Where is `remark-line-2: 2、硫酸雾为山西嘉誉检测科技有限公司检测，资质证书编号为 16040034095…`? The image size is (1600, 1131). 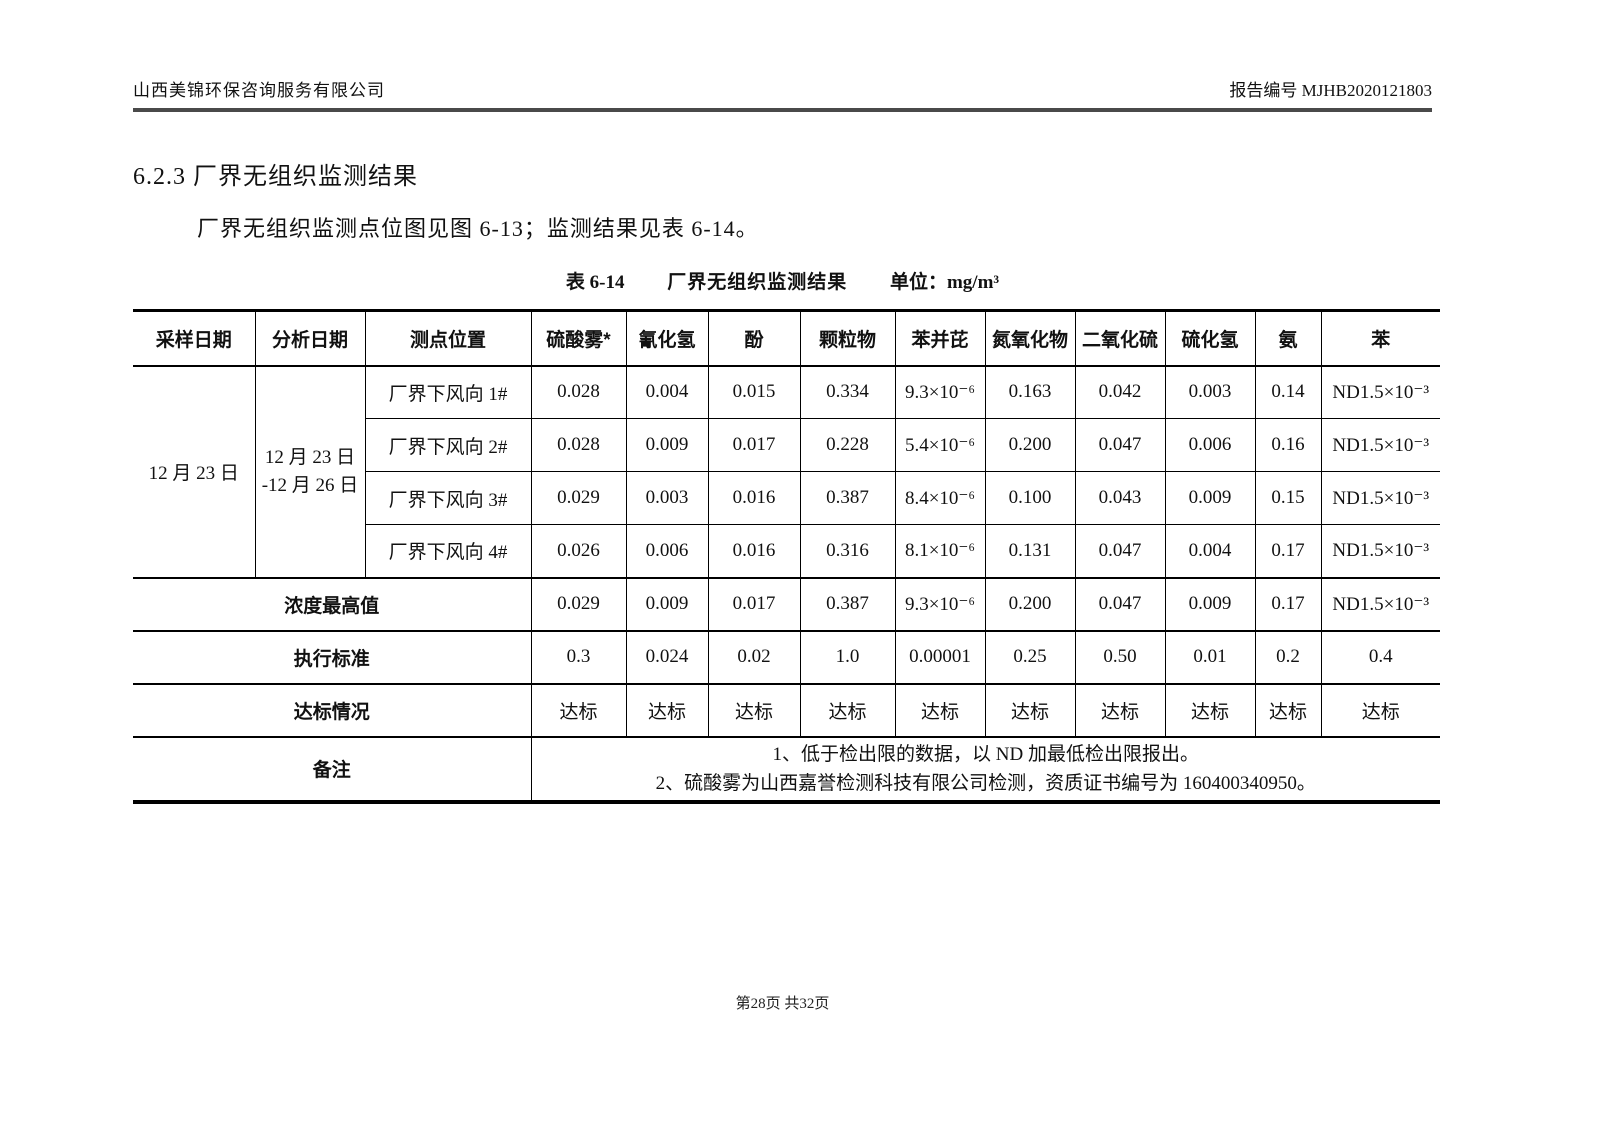 remark-line-2: 2、硫酸雾为山西嘉誉检测科技有限公司检测，资质证书编号为 16040034095… is located at coordinates (985, 783).